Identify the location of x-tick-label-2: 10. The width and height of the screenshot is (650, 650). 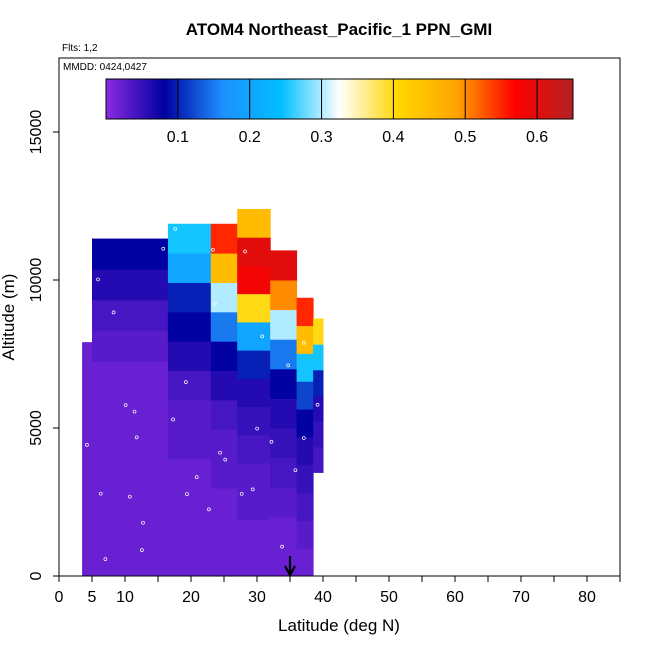
(125, 597).